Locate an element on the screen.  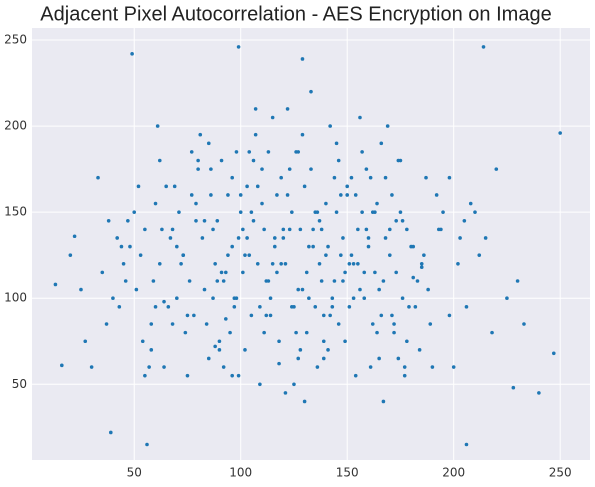
x-tick-label: 250 is located at coordinates (560, 473).